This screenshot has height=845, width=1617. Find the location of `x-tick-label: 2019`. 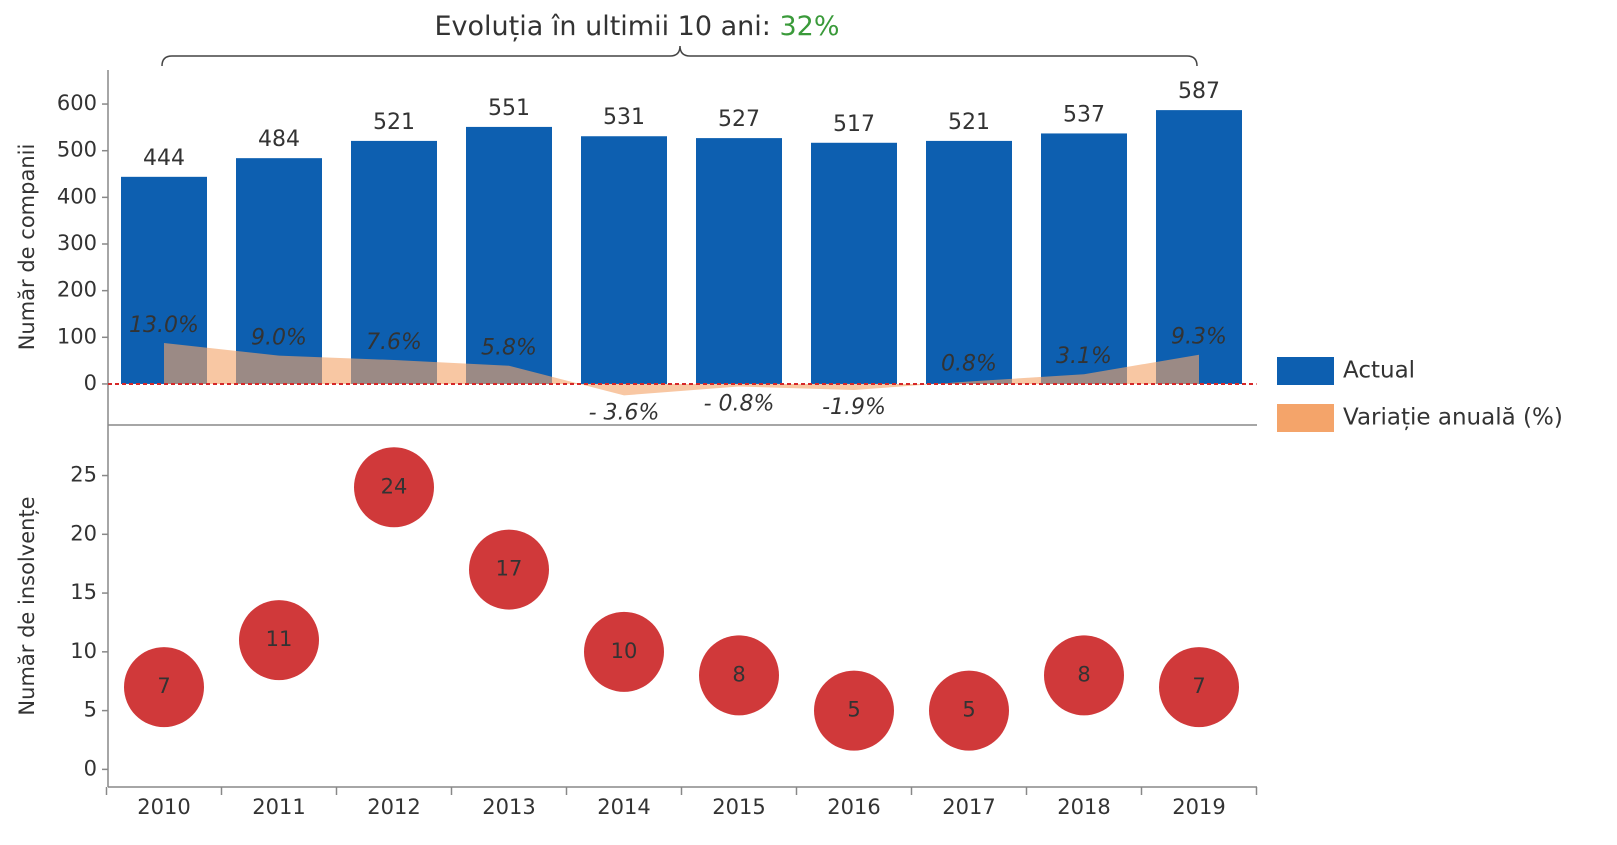

x-tick-label: 2019 is located at coordinates (1198, 807).